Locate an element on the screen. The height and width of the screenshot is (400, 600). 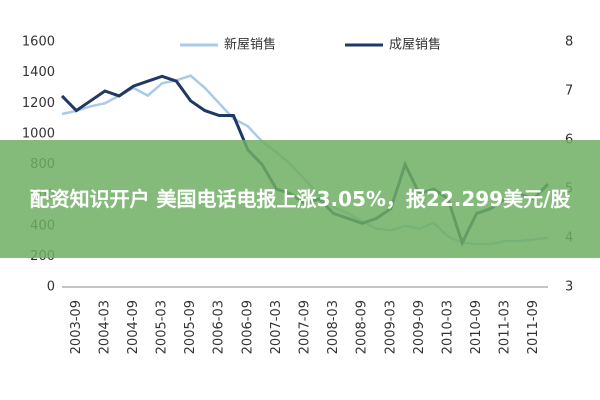
legend-label: 新屋销售 is located at coordinates (250, 45).